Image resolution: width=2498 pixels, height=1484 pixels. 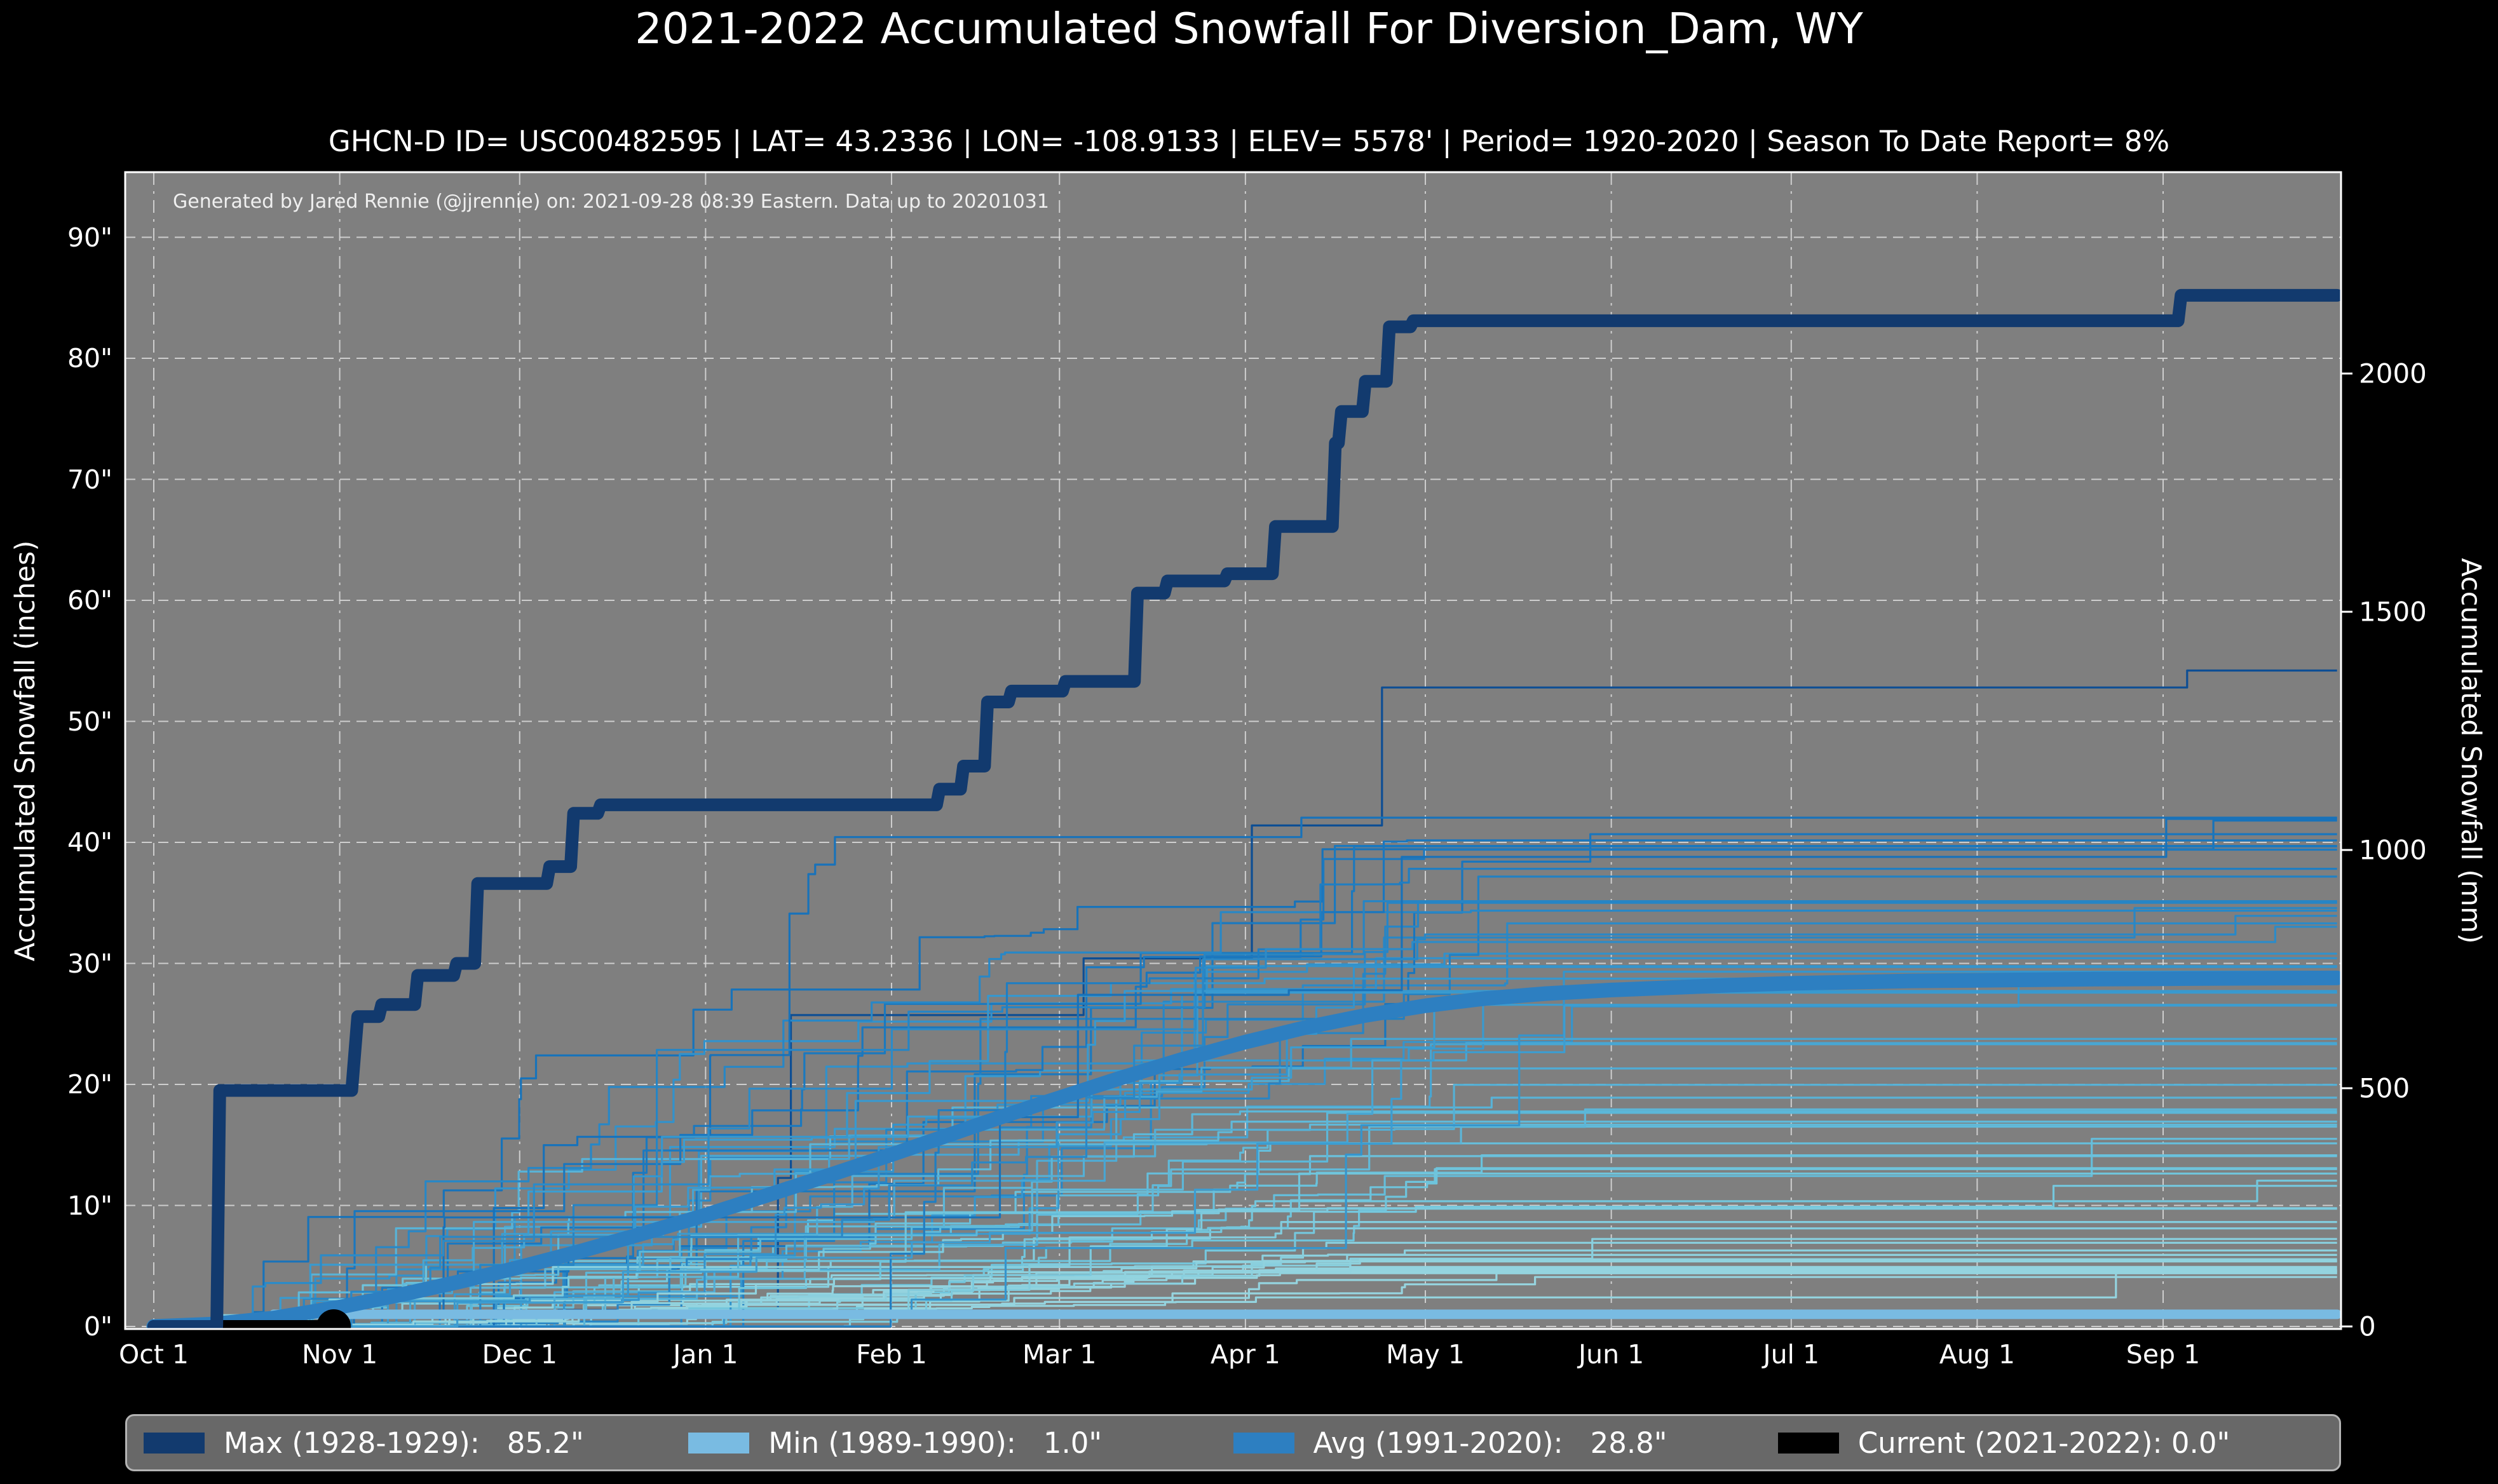 What do you see at coordinates (2471, 751) in the screenshot?
I see `right-axis-label: Accumulated Snowfall (mm)` at bounding box center [2471, 751].